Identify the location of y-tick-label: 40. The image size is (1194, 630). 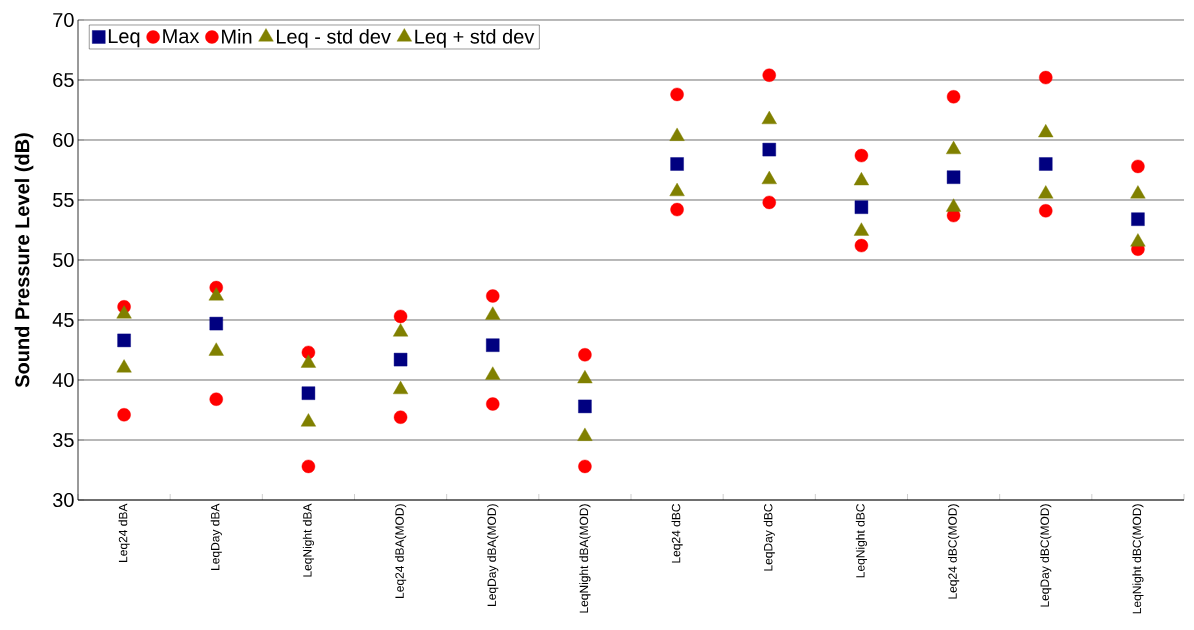
(63, 380).